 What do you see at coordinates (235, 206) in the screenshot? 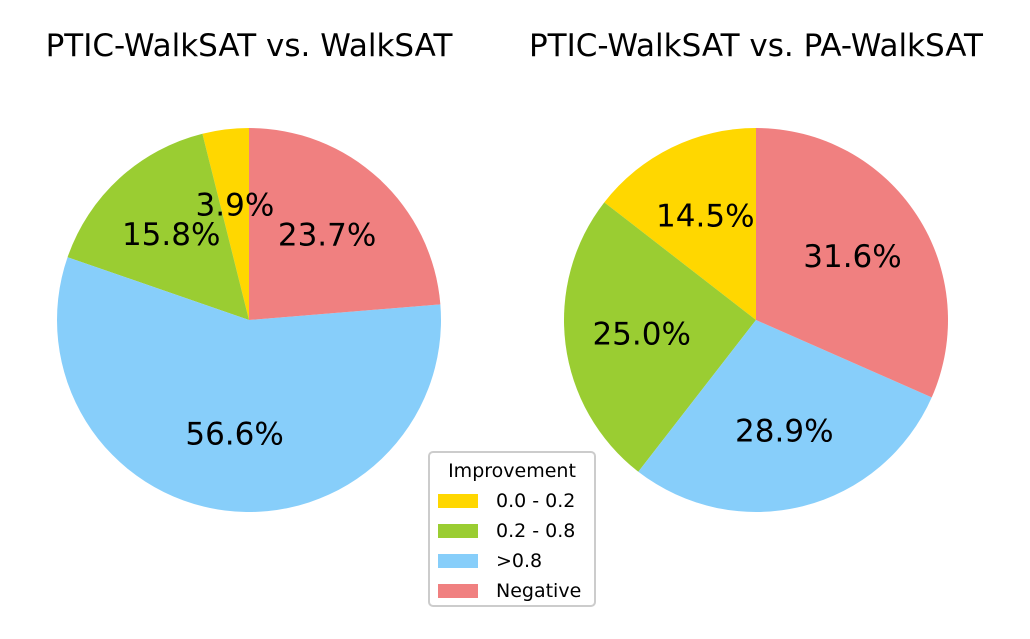
I see `slice-percent-label: 3.9%` at bounding box center [235, 206].